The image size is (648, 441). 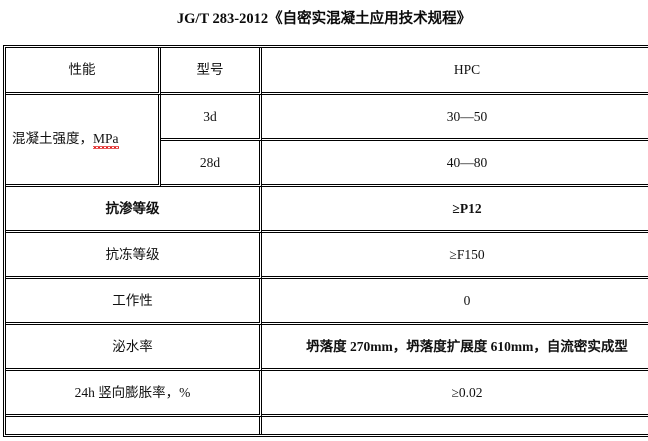 I want to click on cell-strength-3d-value: 30—50, so click(x=455, y=118).